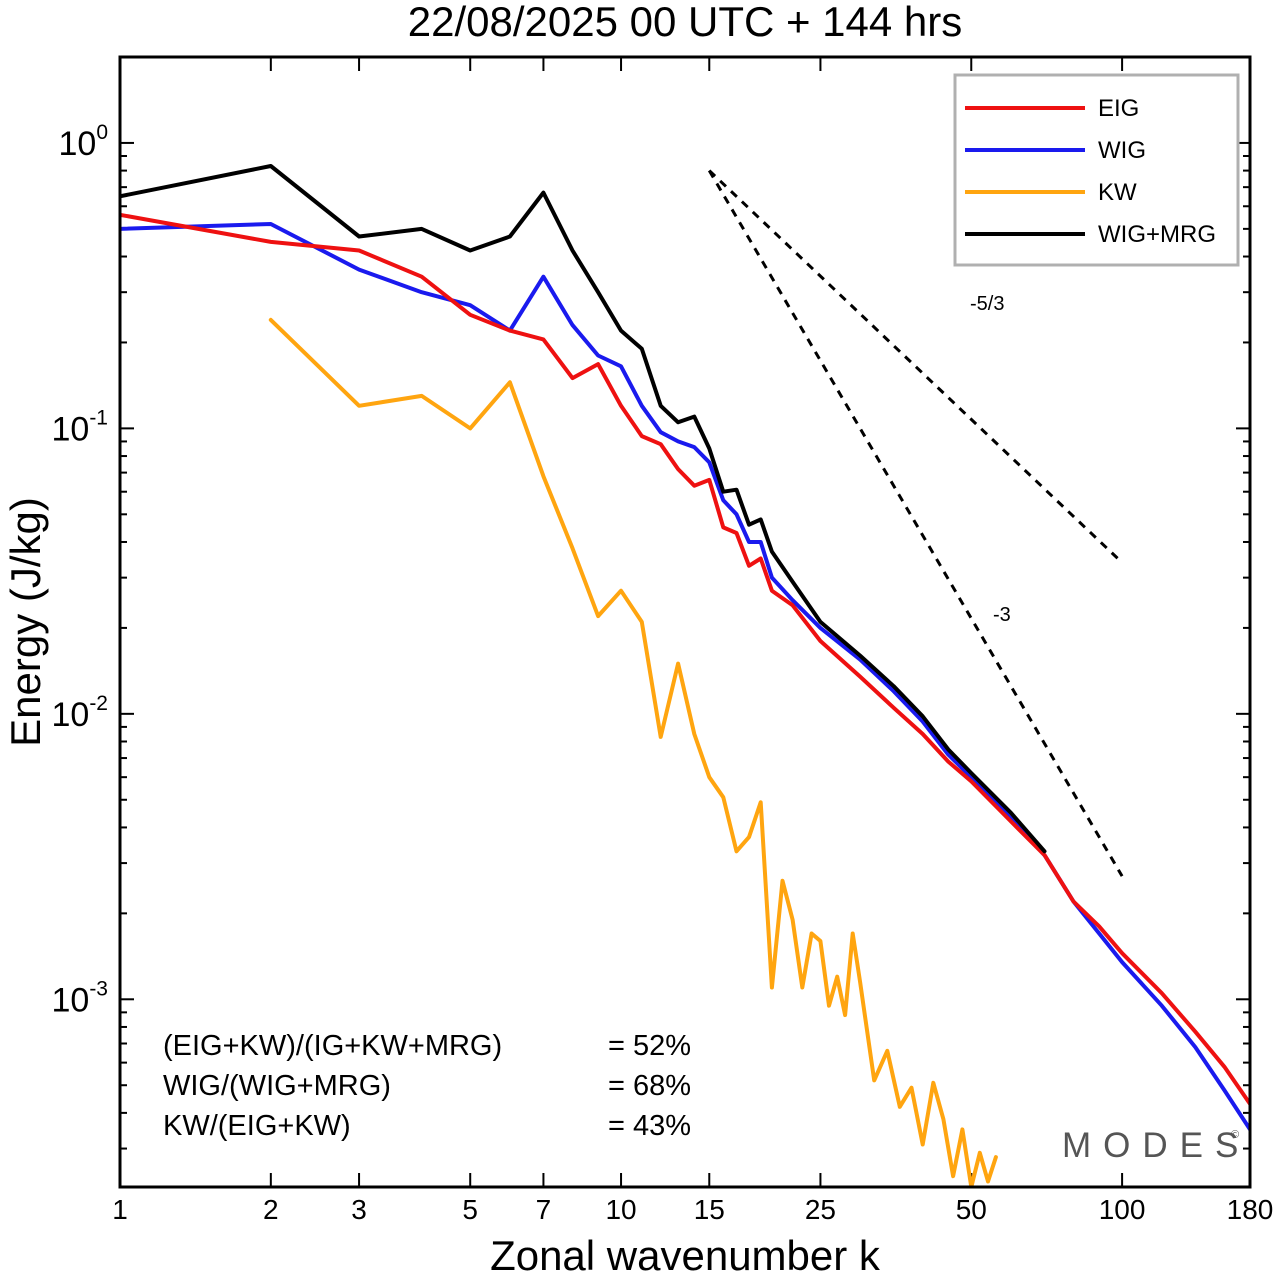  Describe the element at coordinates (990, 459) in the screenshot. I see `reference-slope-labels: -5/3 -3` at that location.